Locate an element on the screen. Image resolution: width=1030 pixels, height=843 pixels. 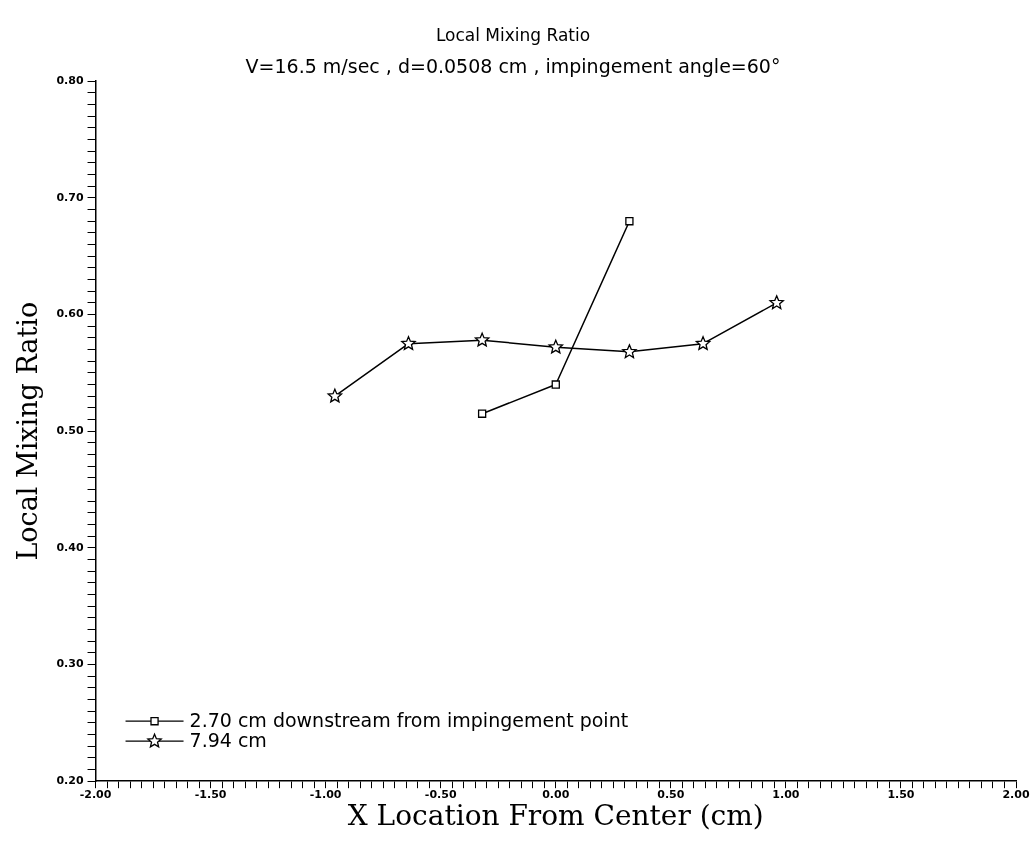
y-tick-label: 0.80 is located at coordinates (70, 81).